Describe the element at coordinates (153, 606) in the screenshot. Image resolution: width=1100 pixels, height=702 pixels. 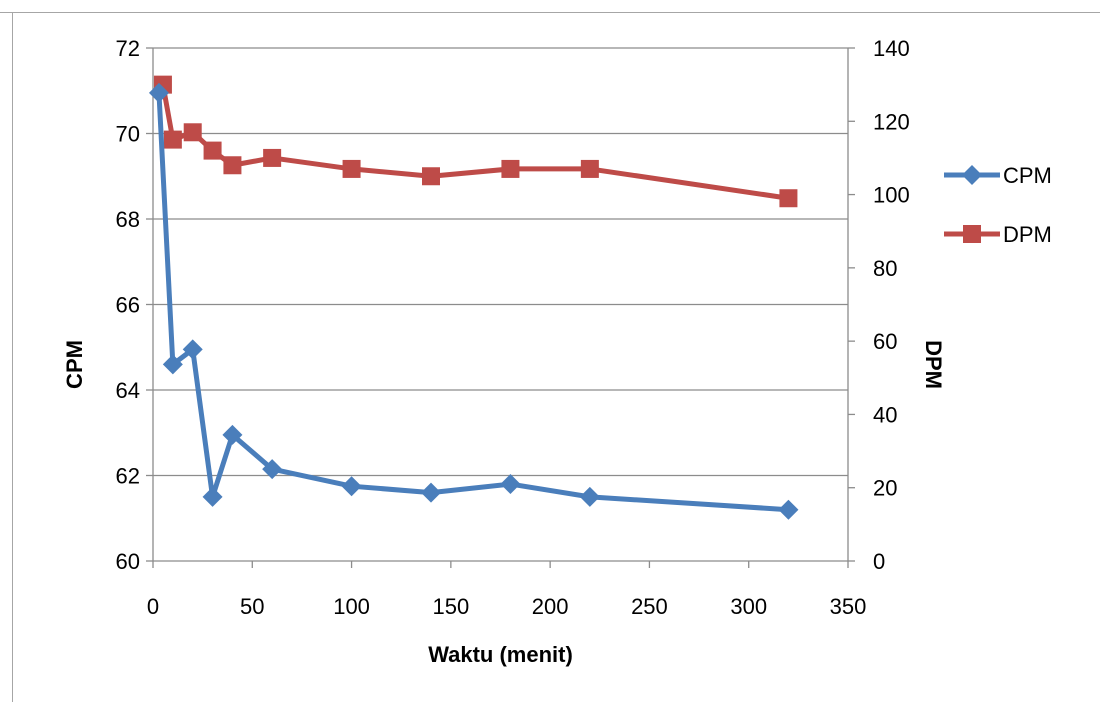
I see `x-tick-label-0: 0` at that location.